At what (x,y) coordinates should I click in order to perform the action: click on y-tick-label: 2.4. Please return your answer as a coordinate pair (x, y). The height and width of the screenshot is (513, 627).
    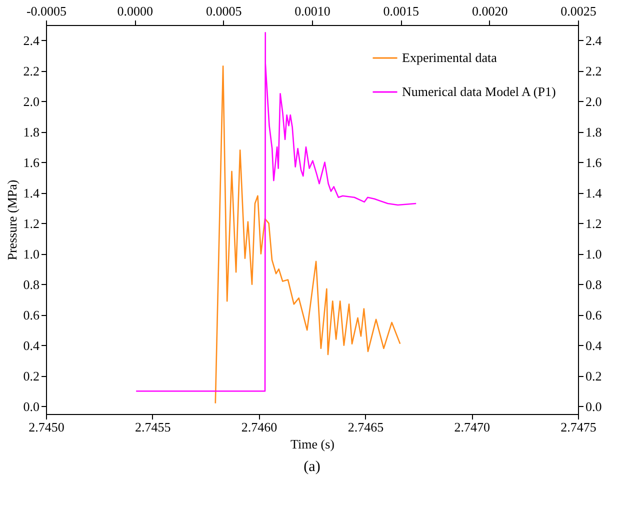
    Looking at the image, I should click on (31, 40).